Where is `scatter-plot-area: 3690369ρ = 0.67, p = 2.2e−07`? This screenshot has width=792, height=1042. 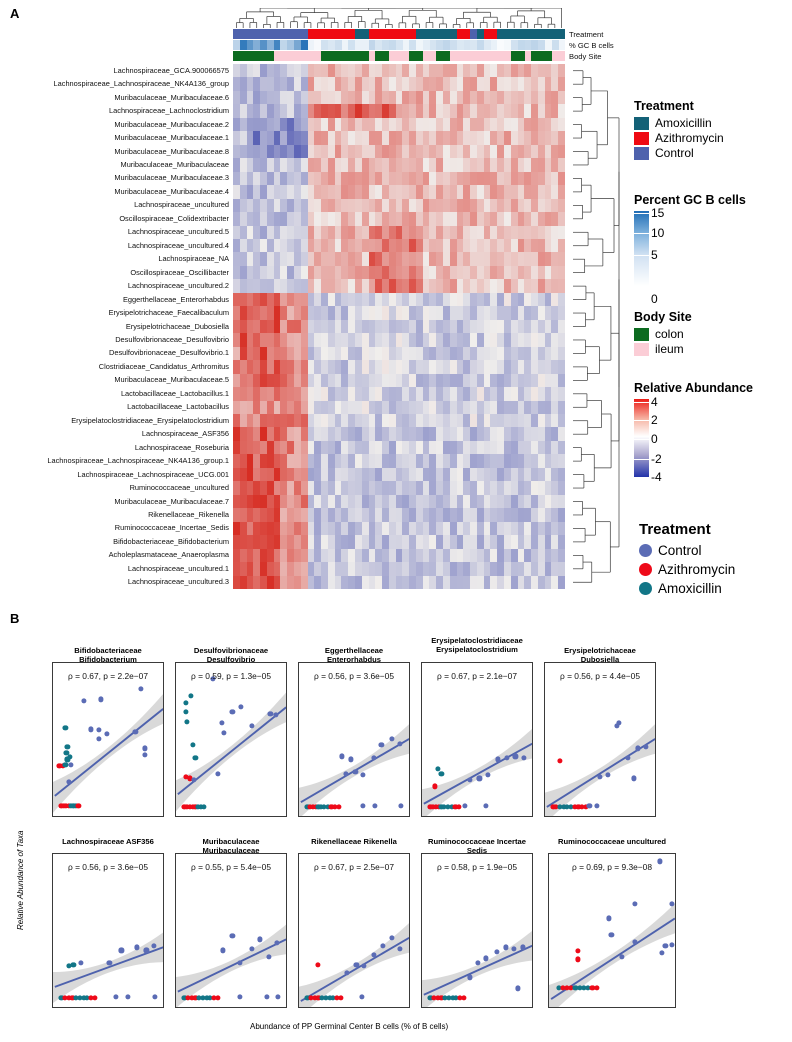
scatter-plot-area: 3690369ρ = 0.67, p = 2.2e−07 is located at coordinates (108, 739).